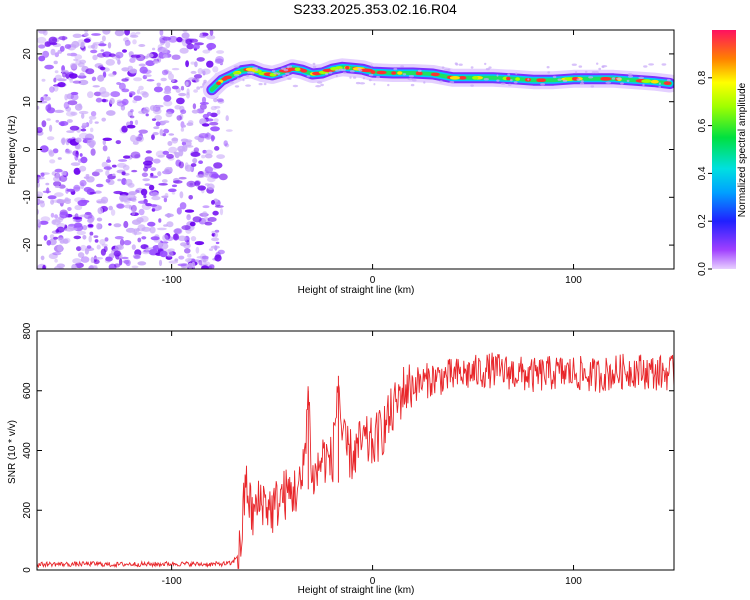 The height and width of the screenshot is (600, 750). I want to click on y-tick-label: 400, so click(27, 450).